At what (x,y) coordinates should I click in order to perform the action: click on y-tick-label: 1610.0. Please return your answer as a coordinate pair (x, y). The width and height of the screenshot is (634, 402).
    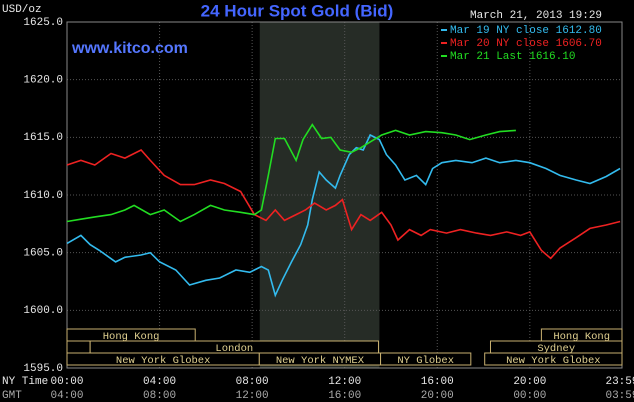
    Looking at the image, I should click on (43, 196).